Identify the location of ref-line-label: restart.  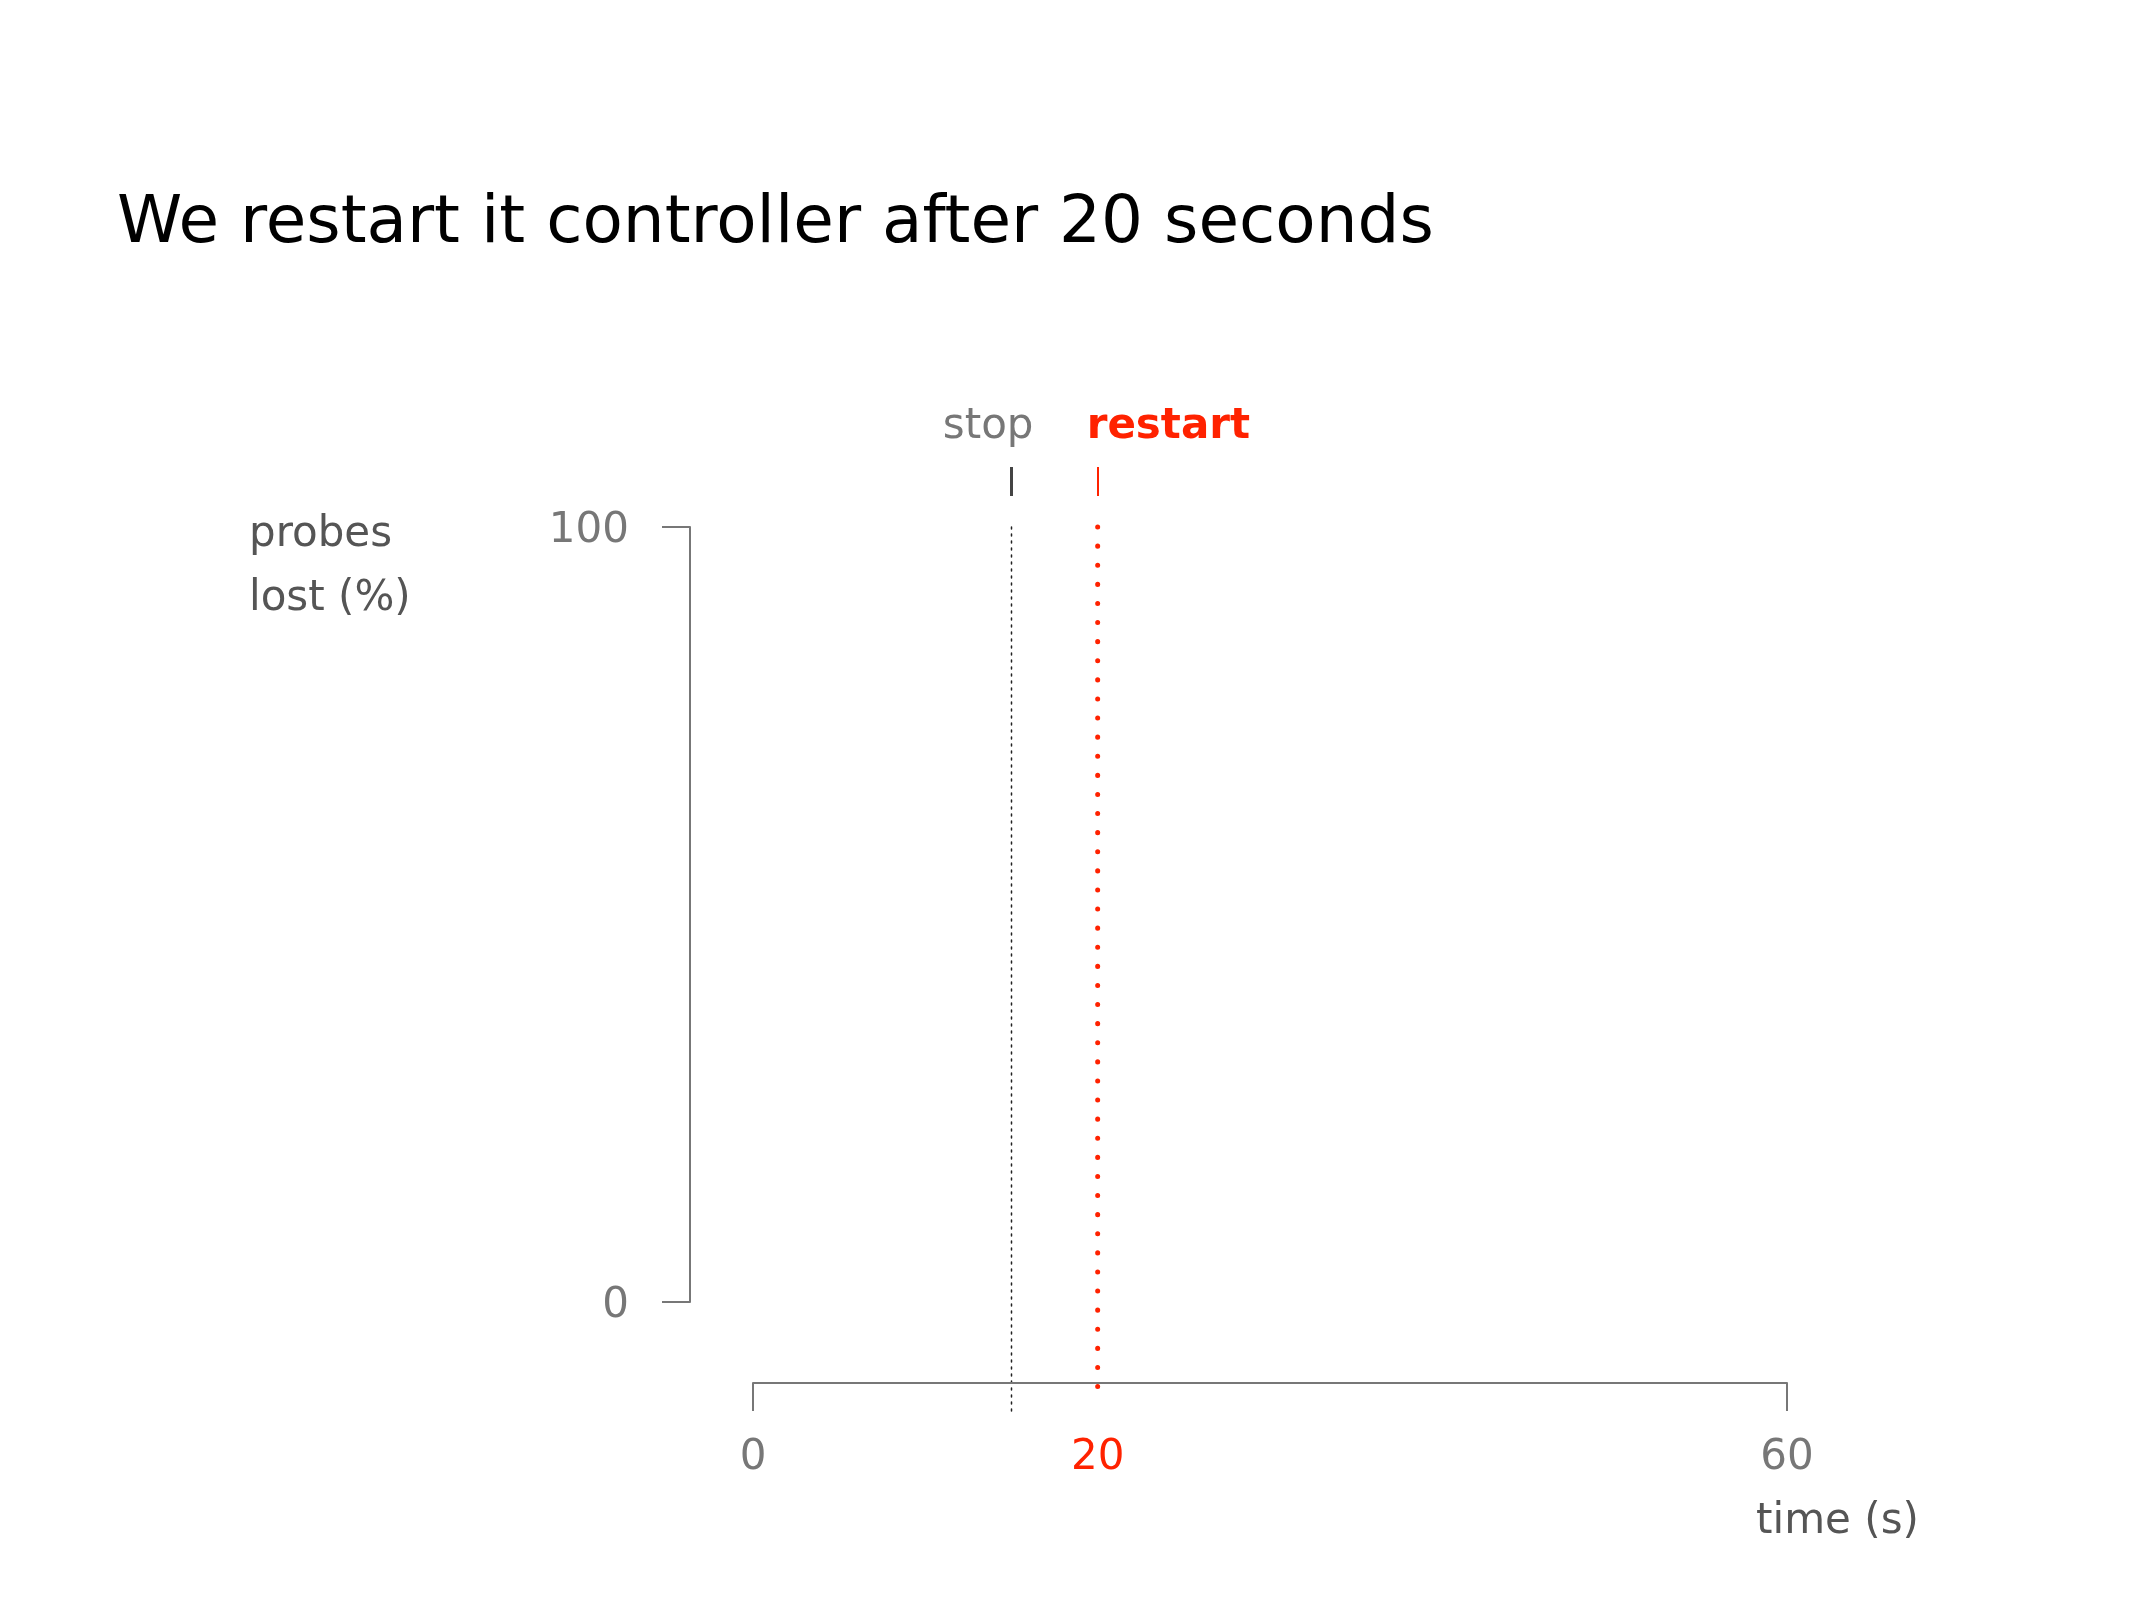
(1168, 423).